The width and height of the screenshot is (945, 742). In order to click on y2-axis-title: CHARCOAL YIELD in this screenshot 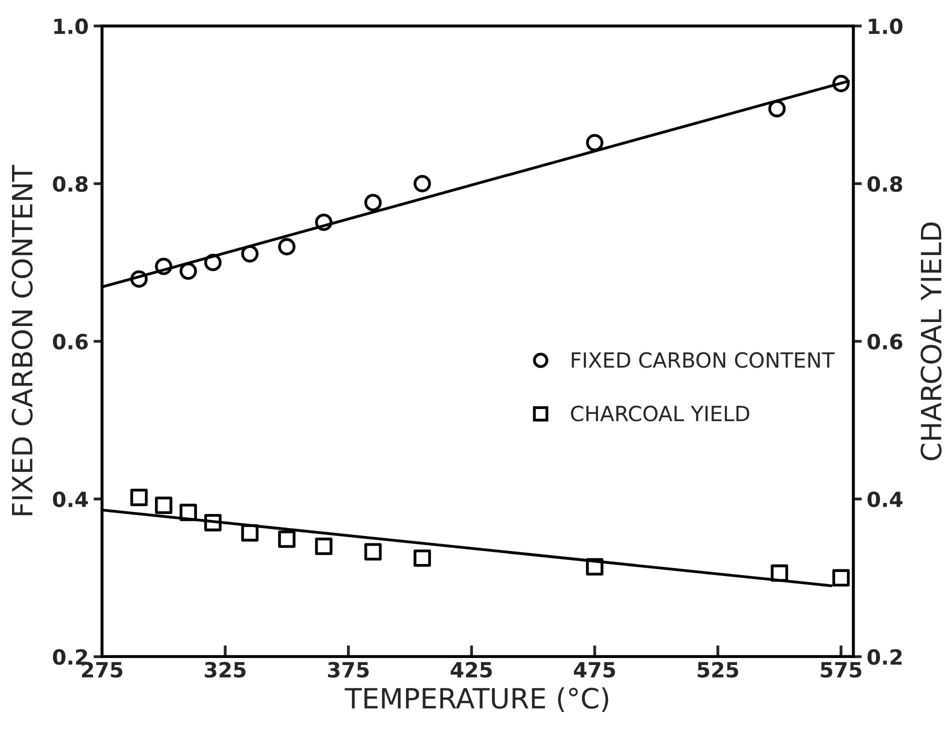, I will do `click(931, 341)`.